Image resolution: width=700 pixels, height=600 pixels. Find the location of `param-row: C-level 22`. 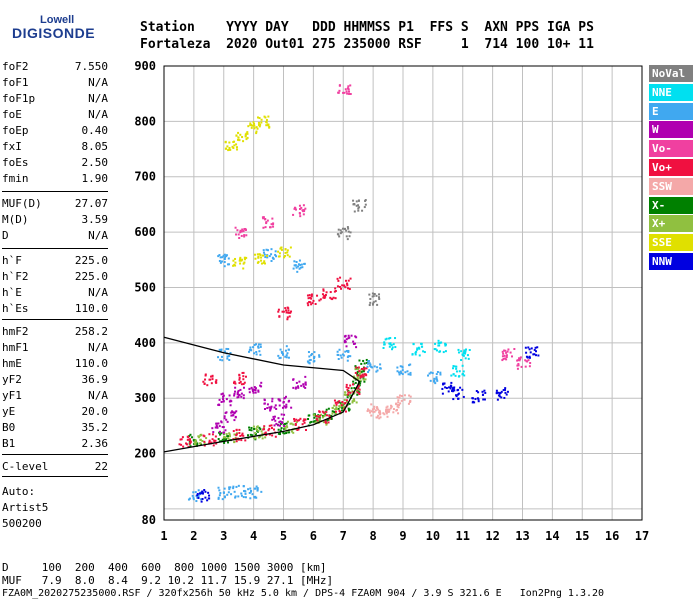

param-row: C-level 22 is located at coordinates (55, 468).